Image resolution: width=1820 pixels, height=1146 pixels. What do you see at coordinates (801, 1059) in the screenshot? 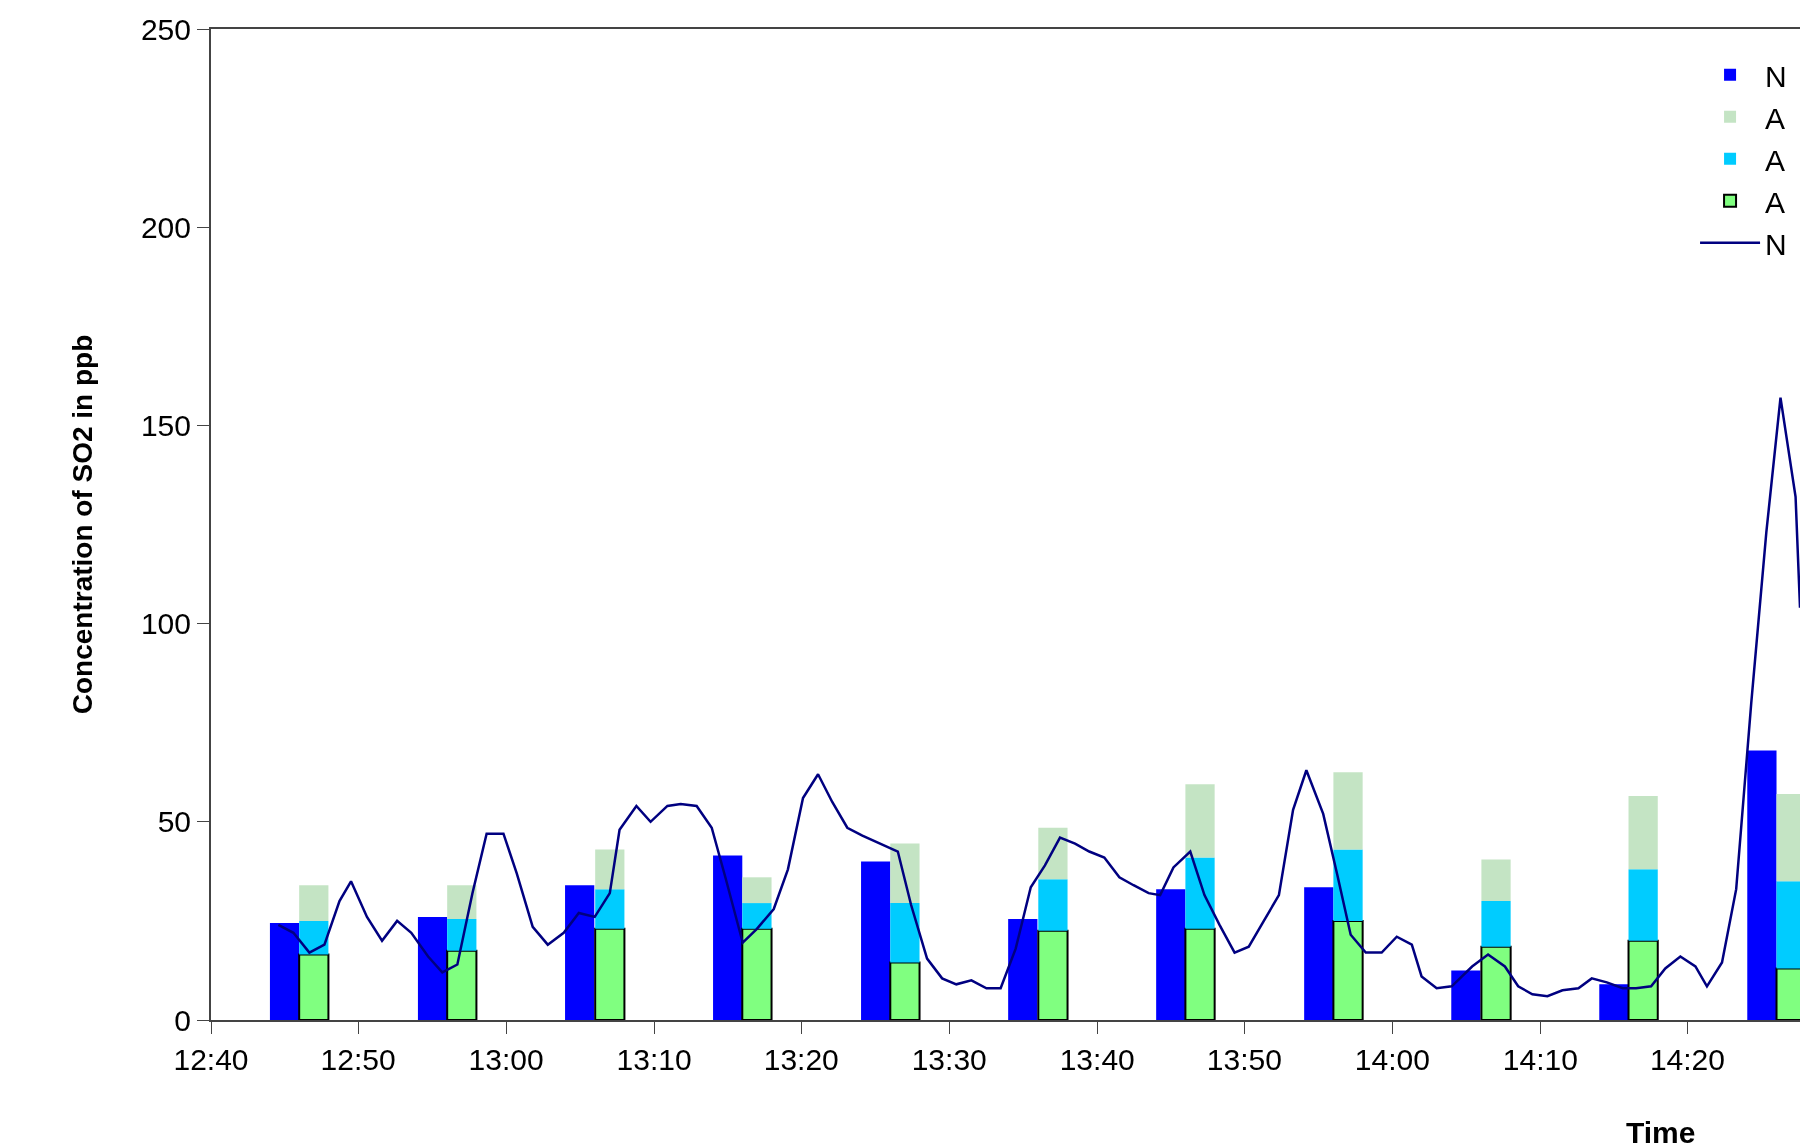
I see `x-tick-label: 13:20` at bounding box center [801, 1059].